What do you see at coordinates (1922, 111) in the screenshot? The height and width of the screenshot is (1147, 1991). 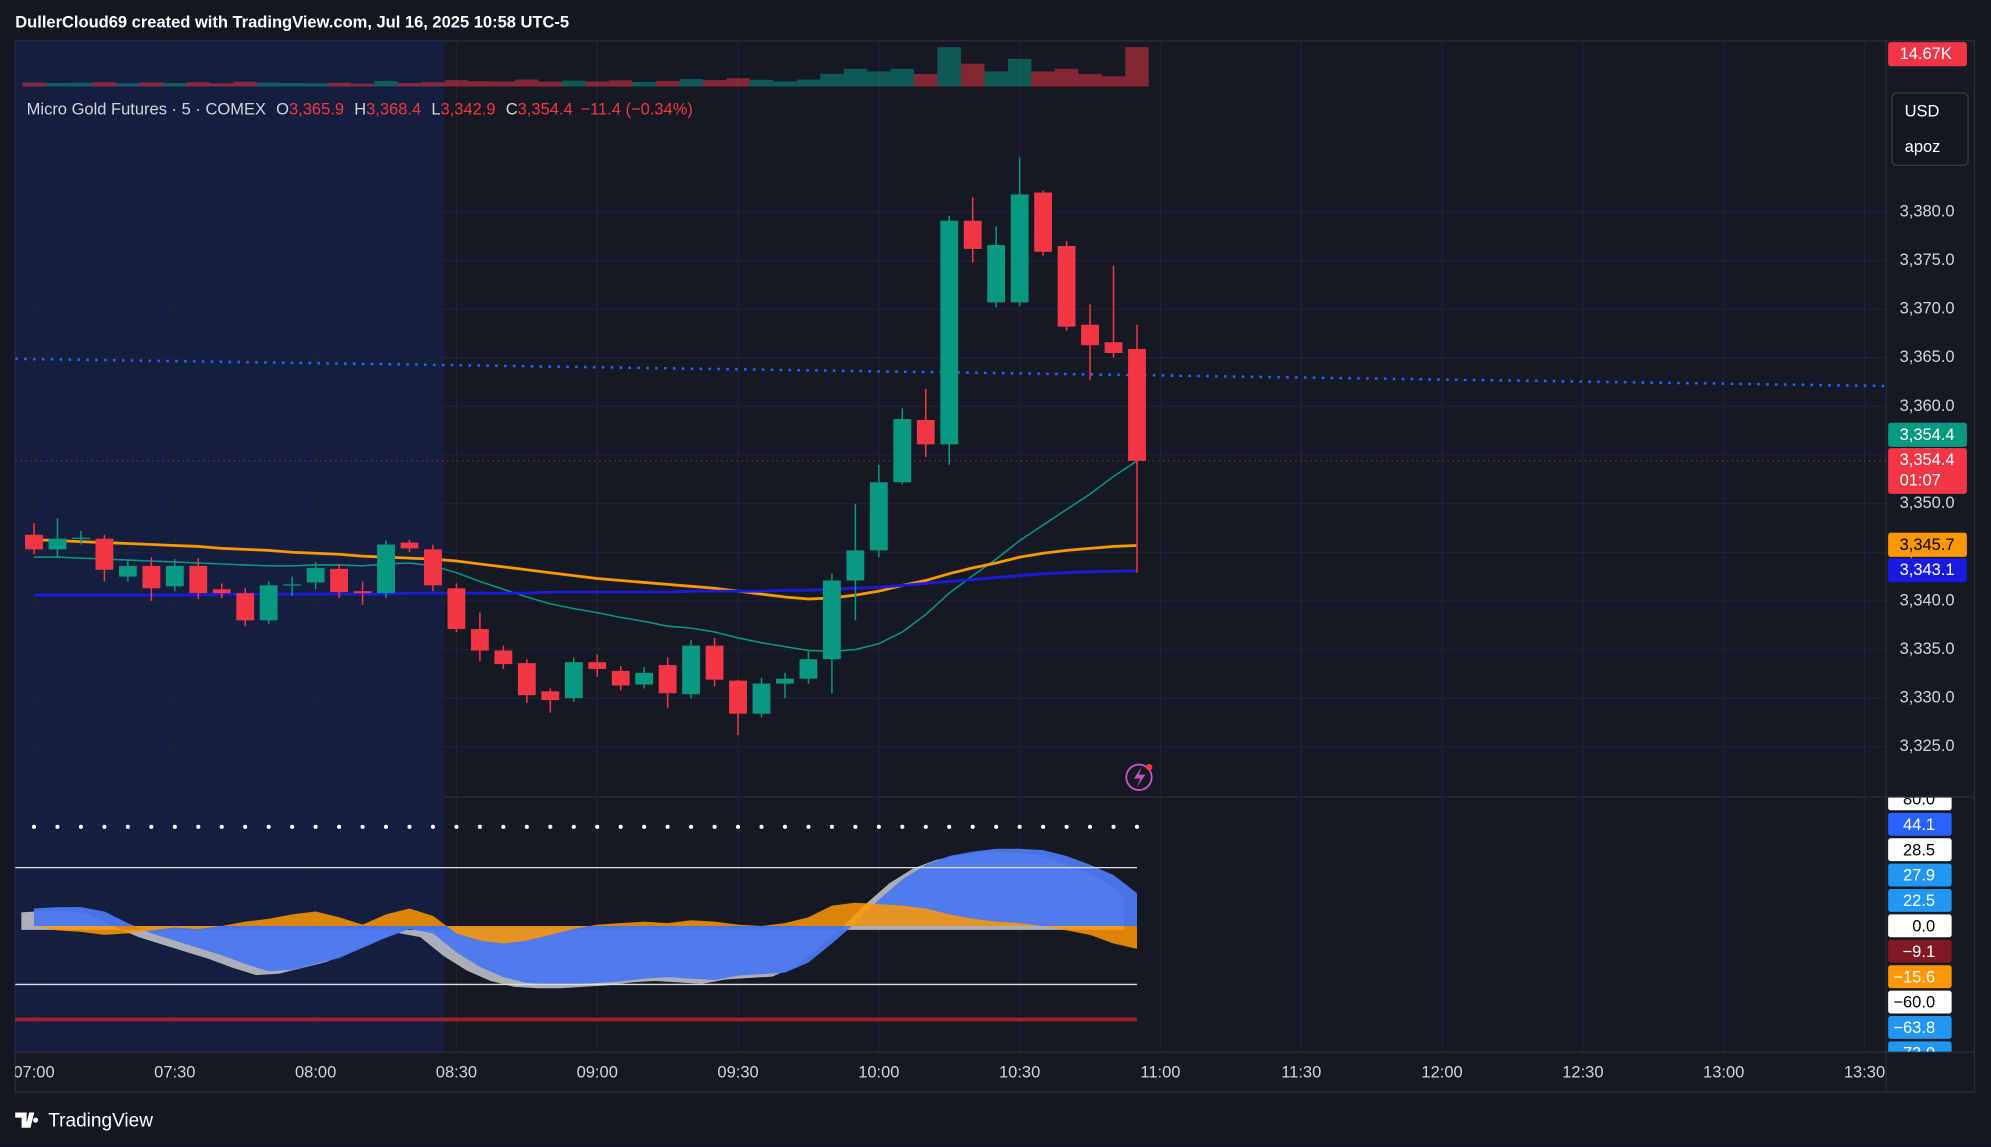 I see `currency: USD` at bounding box center [1922, 111].